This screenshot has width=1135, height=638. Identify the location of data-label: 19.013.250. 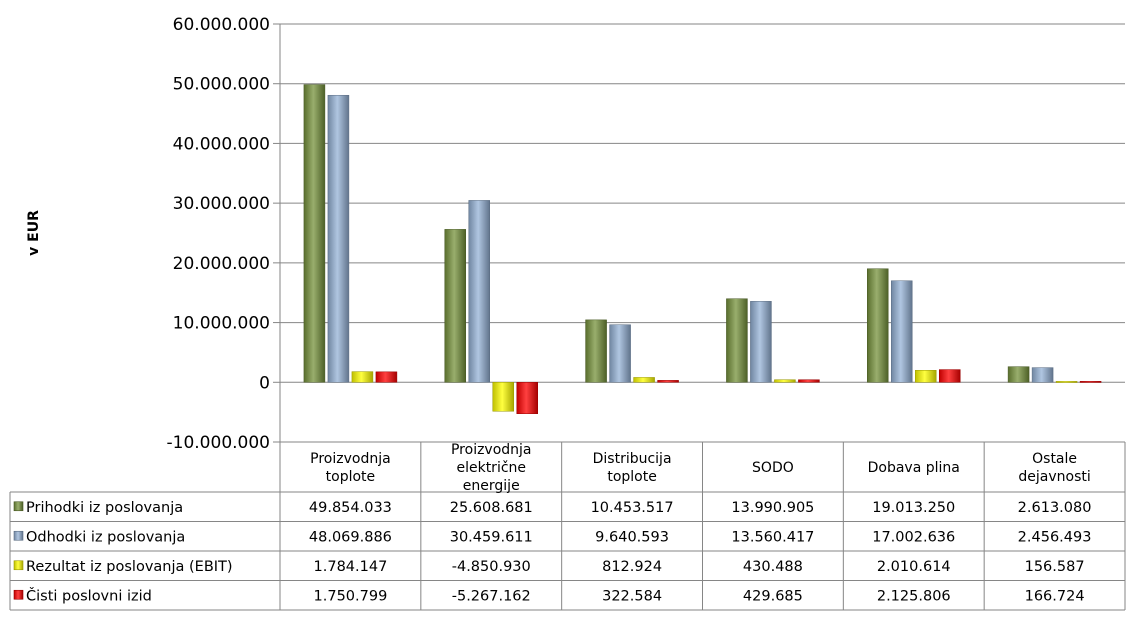
(913, 508).